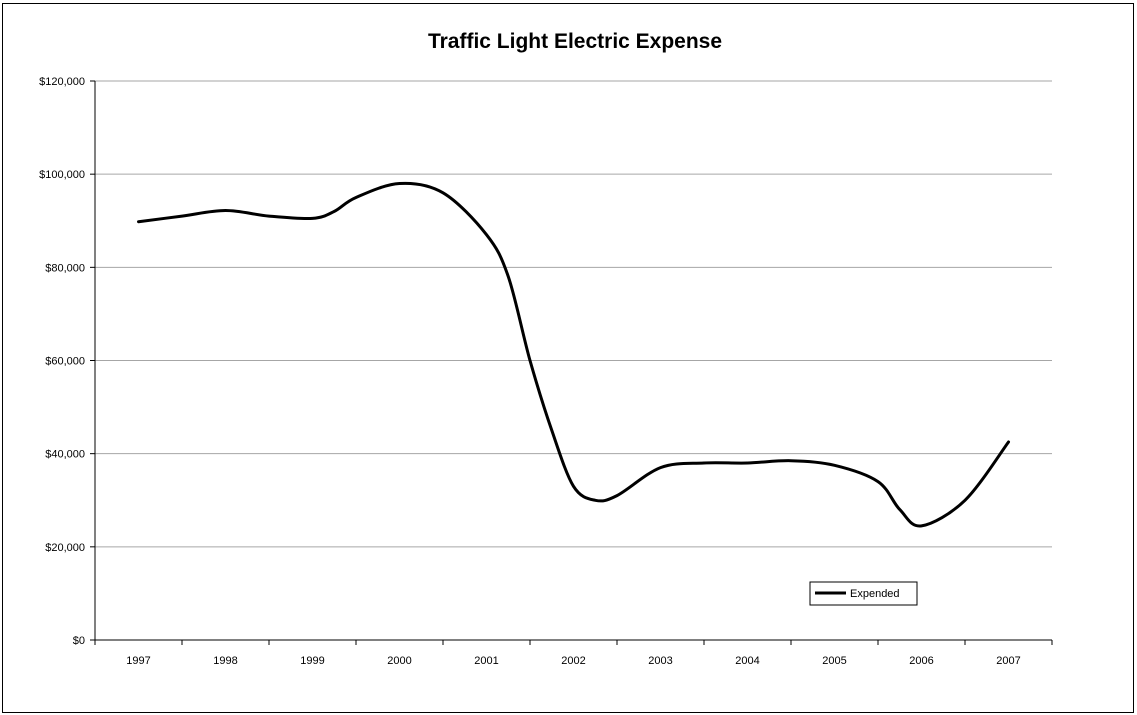  Describe the element at coordinates (65, 548) in the screenshot. I see `y-tick-label: $20,000` at that location.